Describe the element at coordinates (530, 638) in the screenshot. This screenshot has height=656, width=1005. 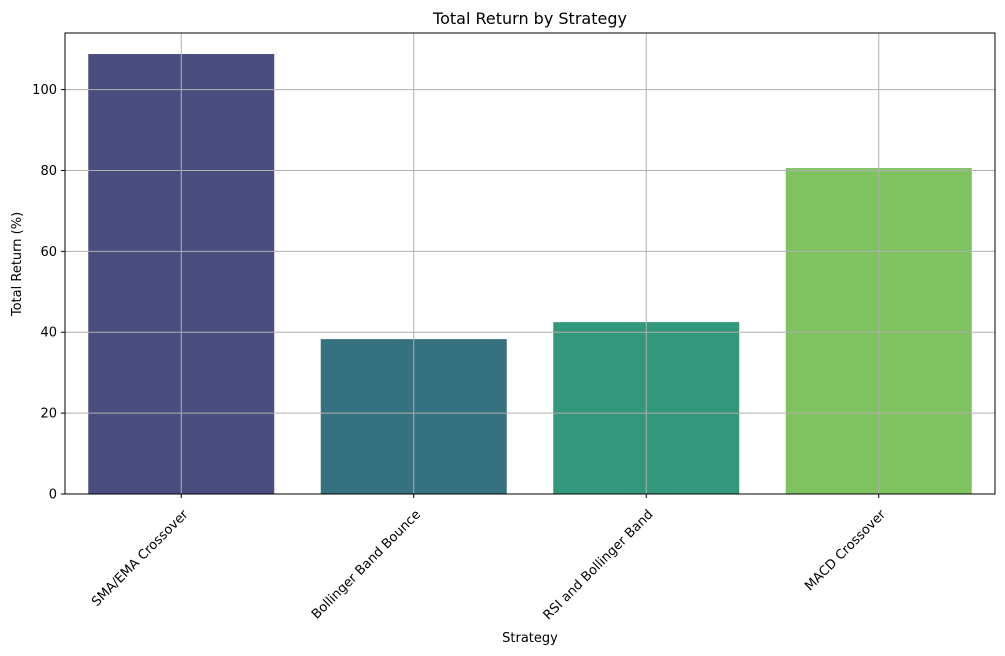
I see `x-axis-label: Strategy` at that location.